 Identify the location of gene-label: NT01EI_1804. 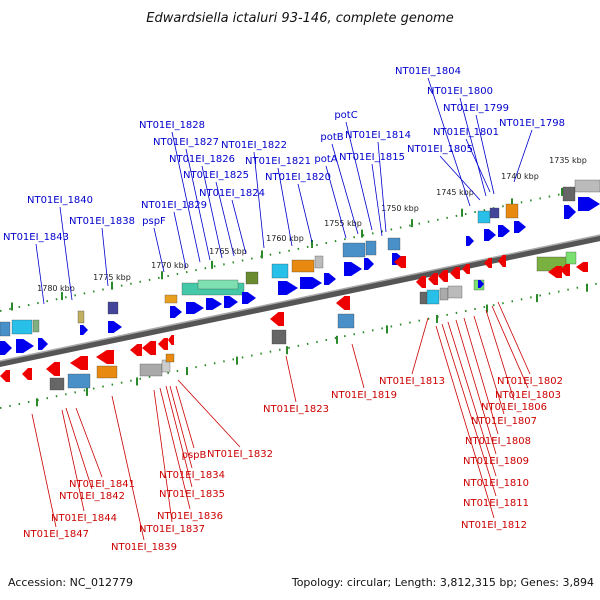
(428, 71).